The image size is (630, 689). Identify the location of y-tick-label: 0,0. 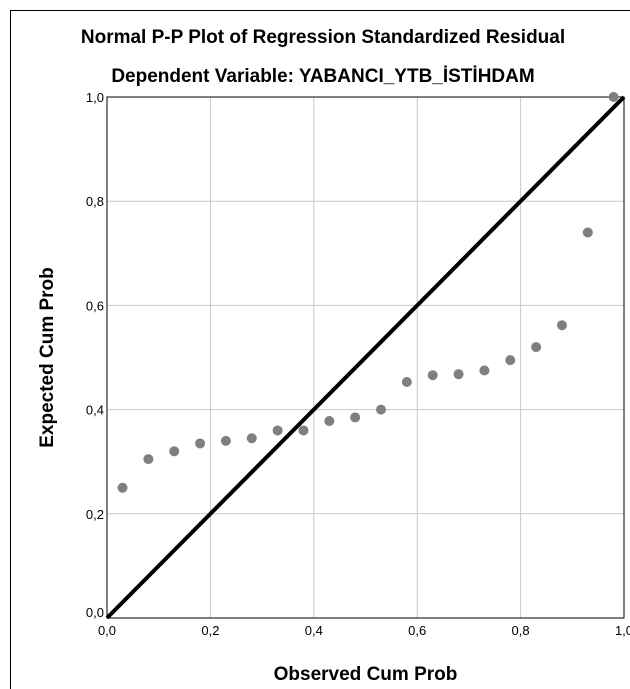
(95, 612).